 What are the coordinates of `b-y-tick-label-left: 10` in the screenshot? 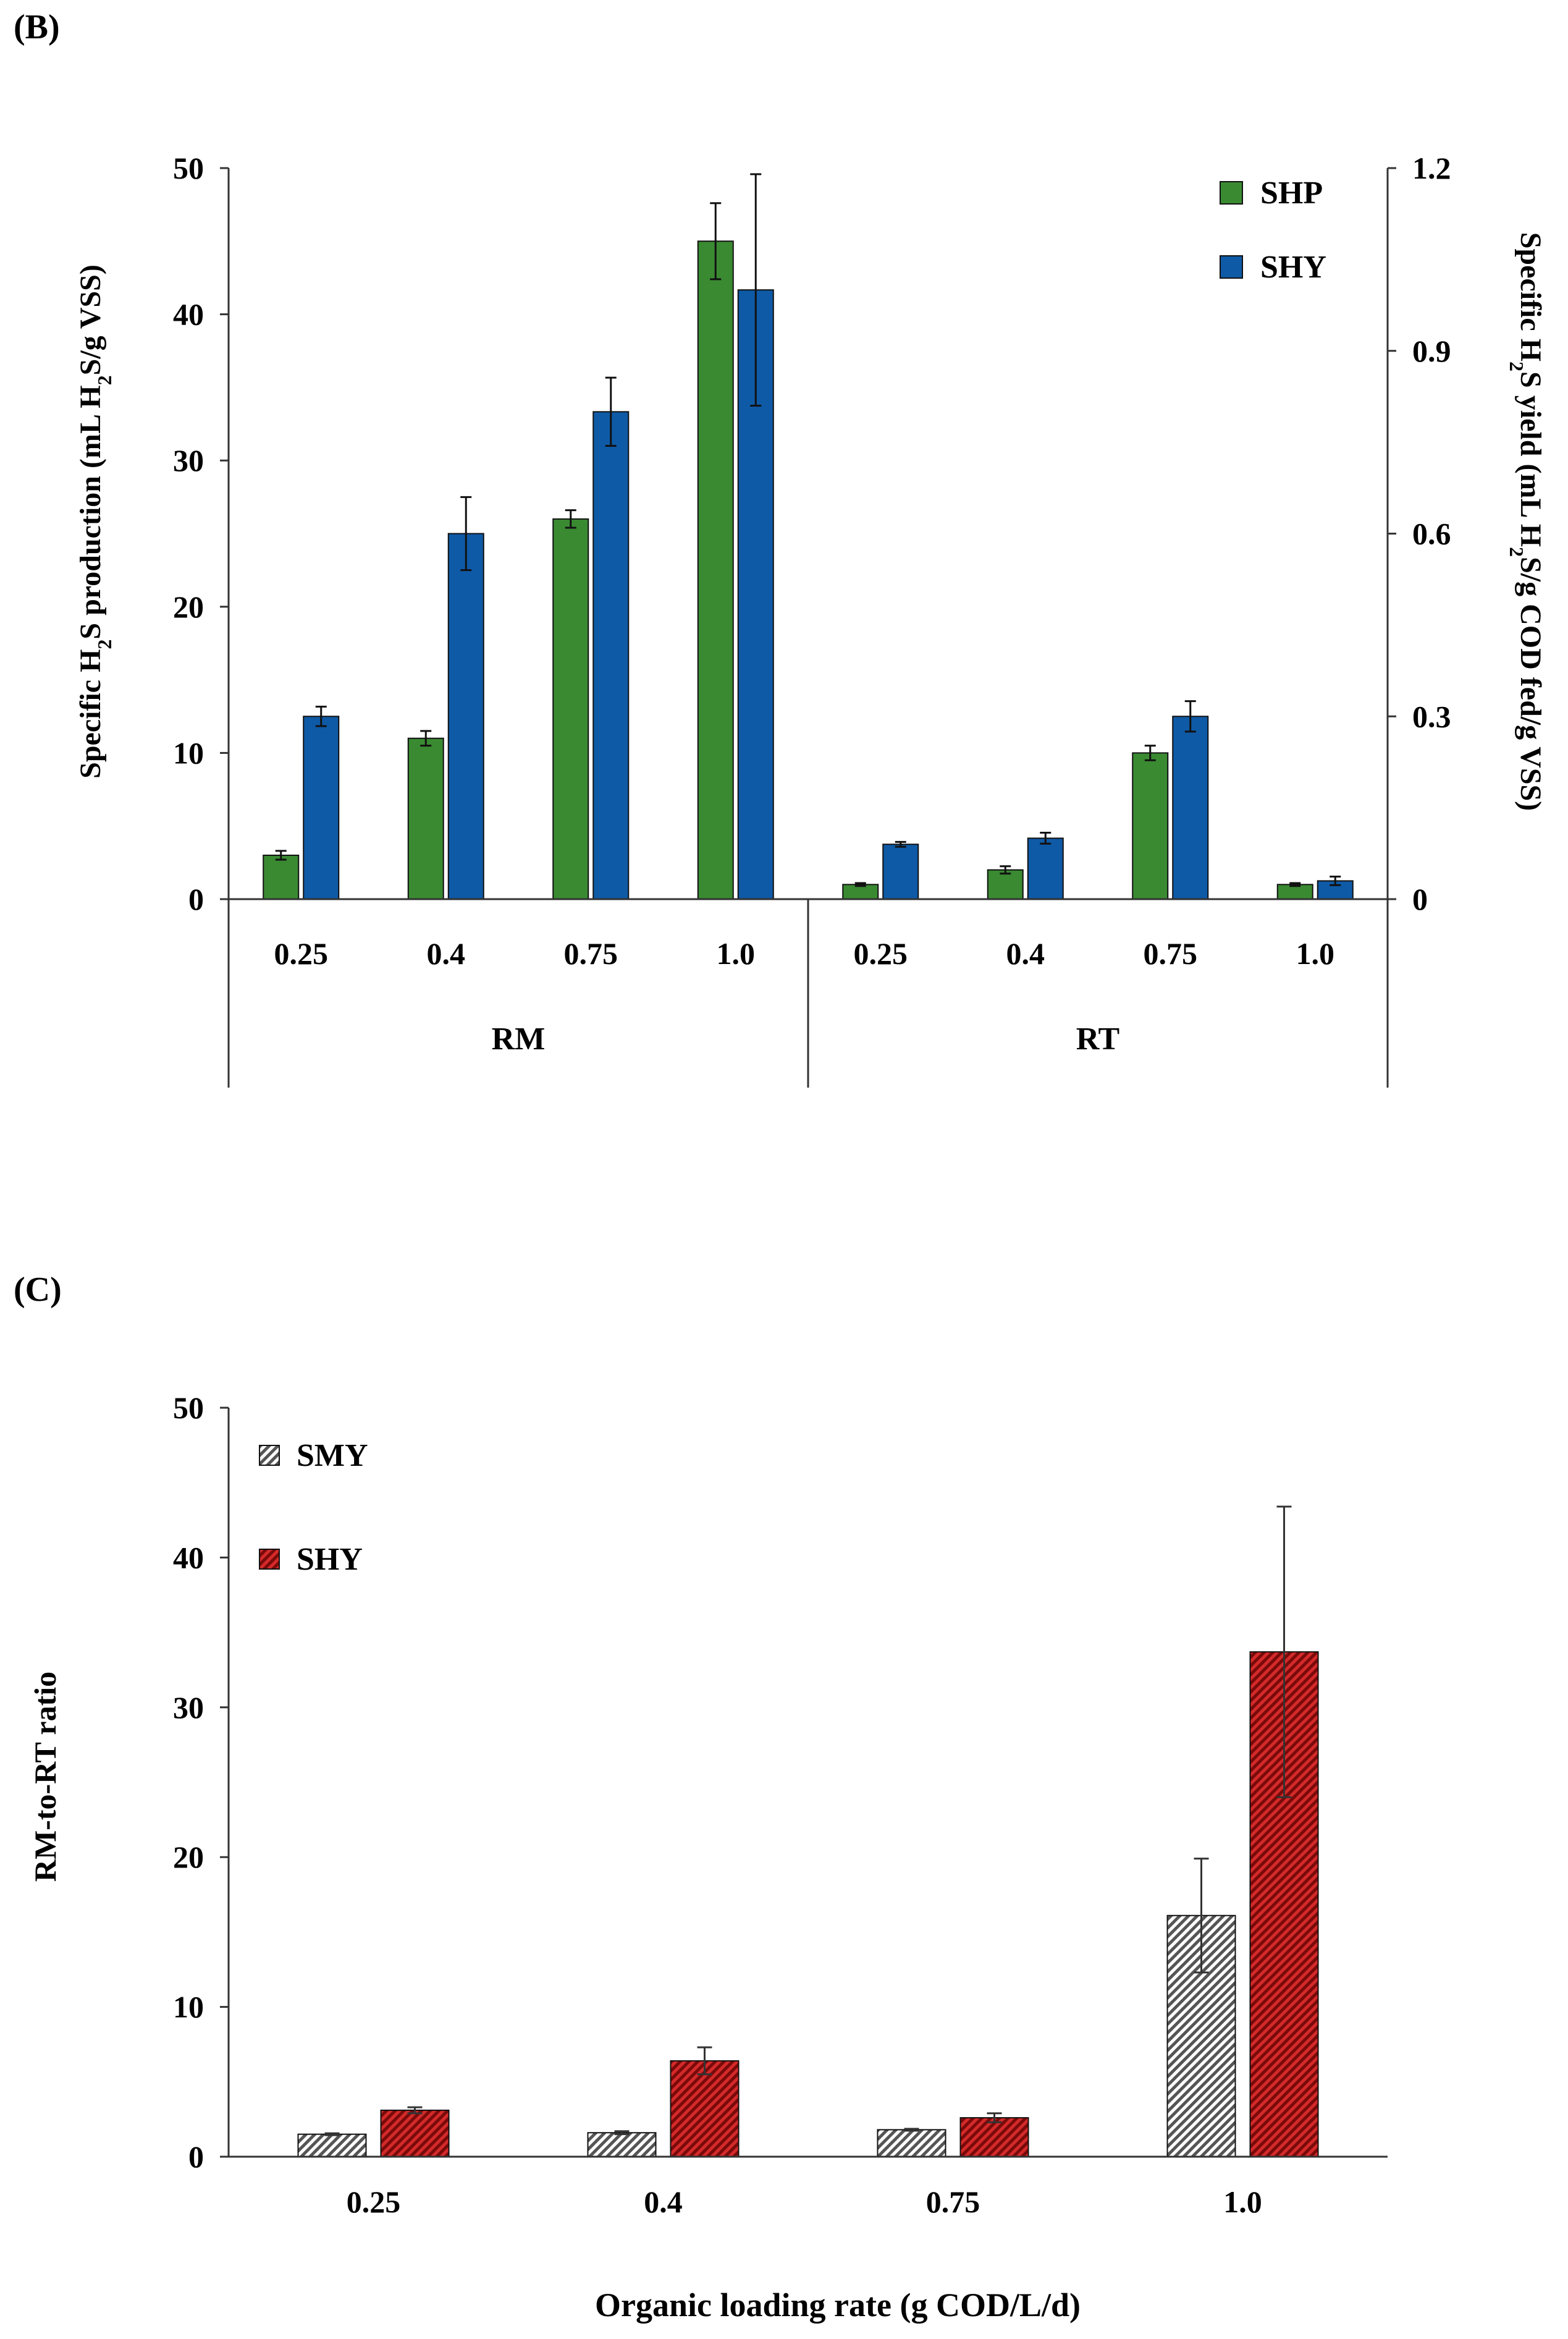 It's located at (188, 752).